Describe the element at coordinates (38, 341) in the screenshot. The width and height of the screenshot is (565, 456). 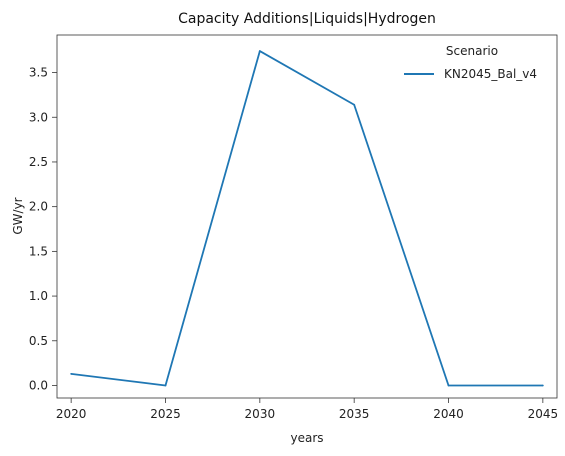
I see `y-tick-label: 0.5` at that location.